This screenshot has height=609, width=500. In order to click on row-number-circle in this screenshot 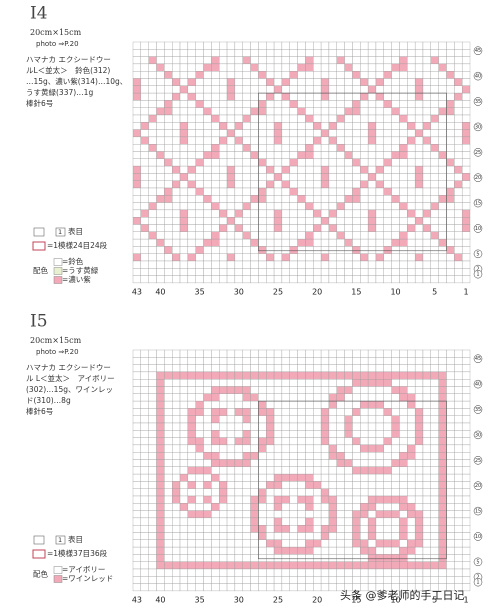, I will do `click(478, 203)`.